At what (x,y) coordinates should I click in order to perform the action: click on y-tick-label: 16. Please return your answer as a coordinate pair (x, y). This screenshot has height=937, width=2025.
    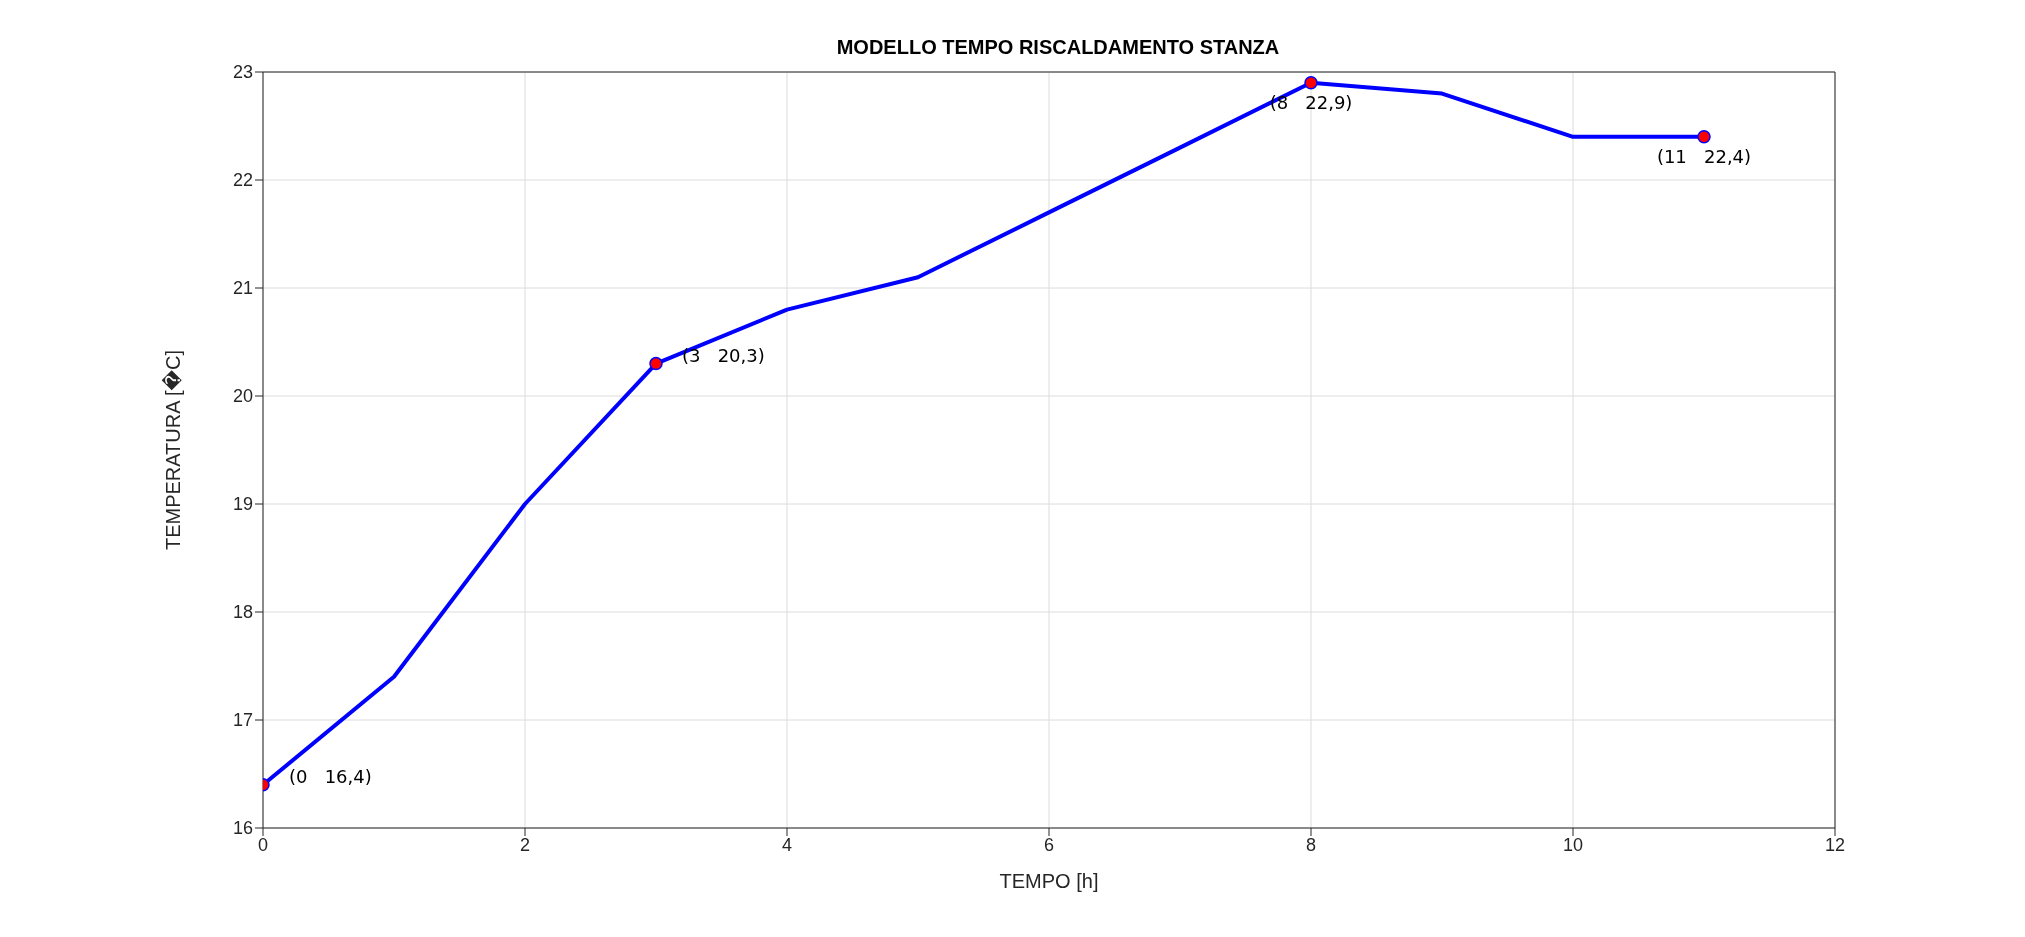
    Looking at the image, I should click on (242, 828).